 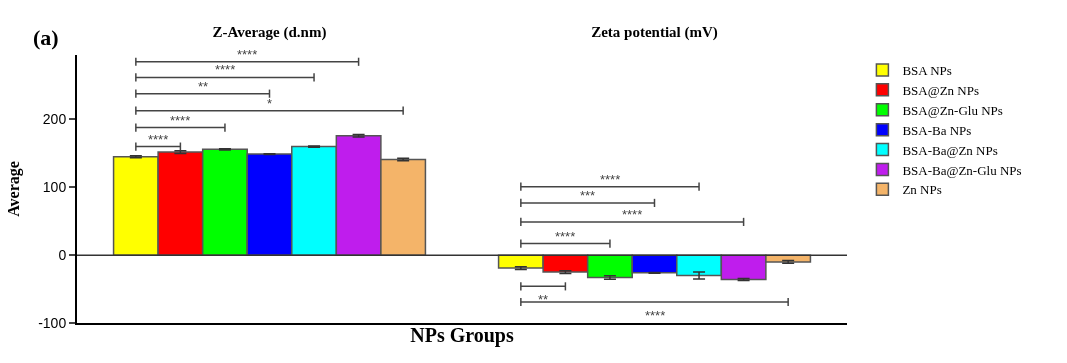 What do you see at coordinates (654, 32) in the screenshot?
I see `x-tick-label: Zeta potential (mV)` at bounding box center [654, 32].